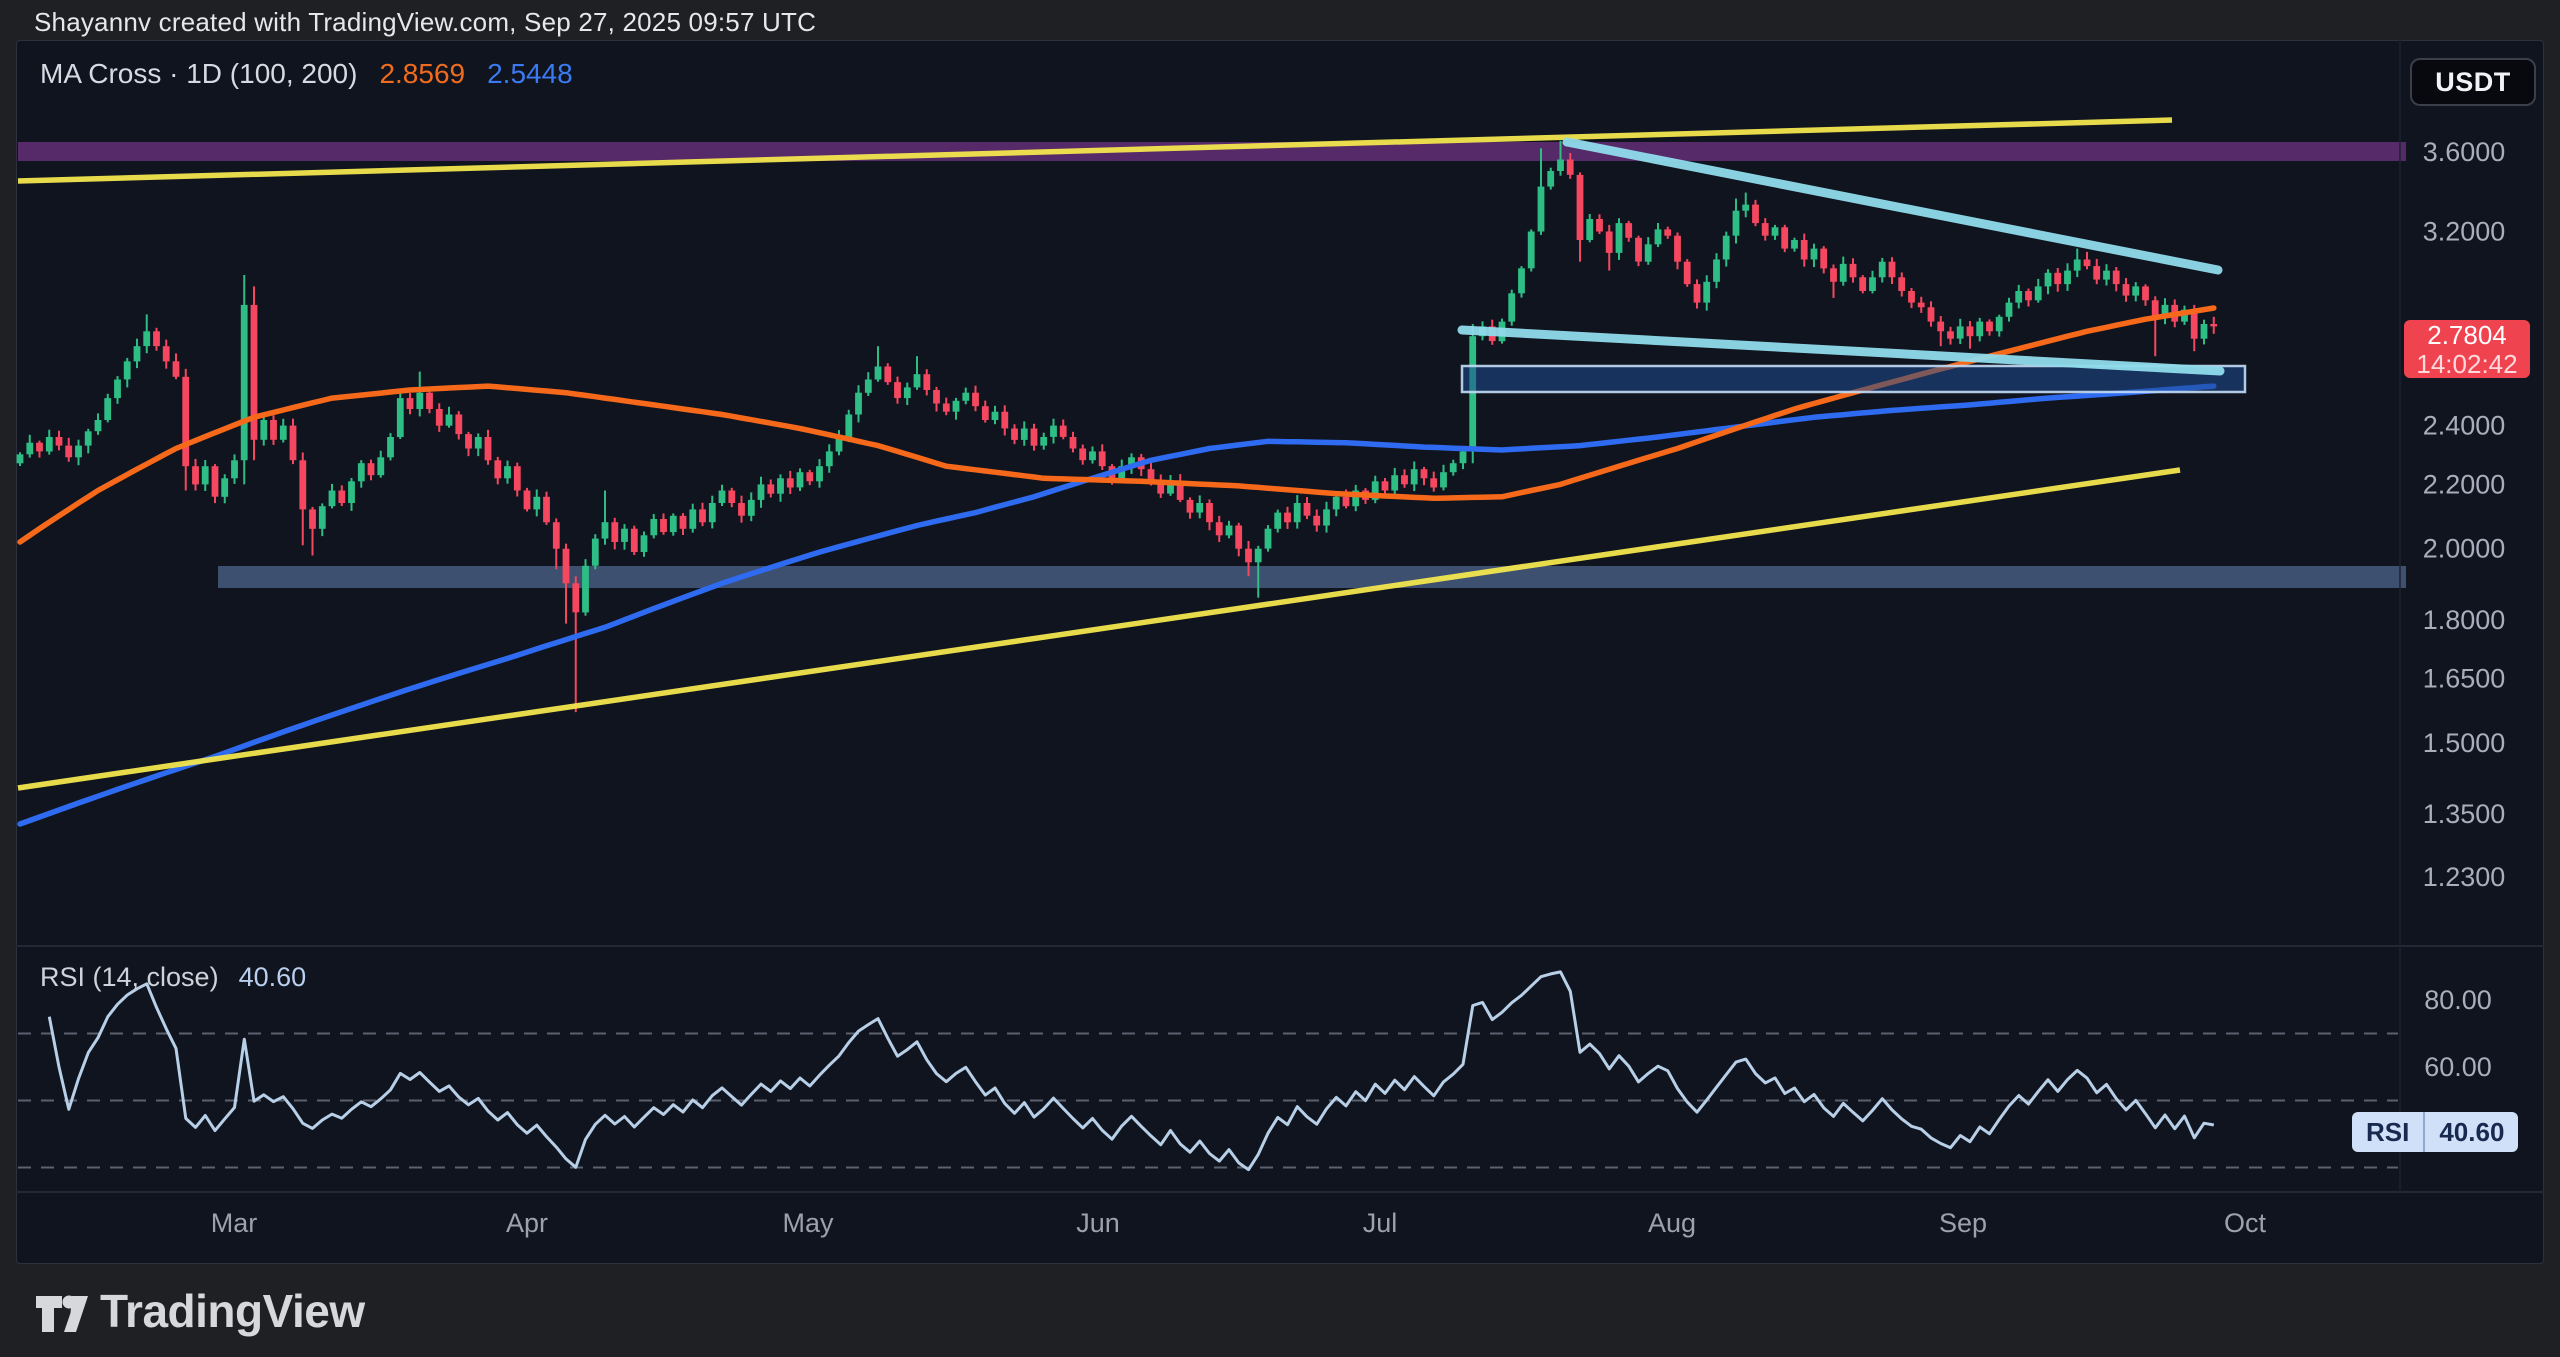  I want to click on tradingview-logo-icon, so click(62, 1314).